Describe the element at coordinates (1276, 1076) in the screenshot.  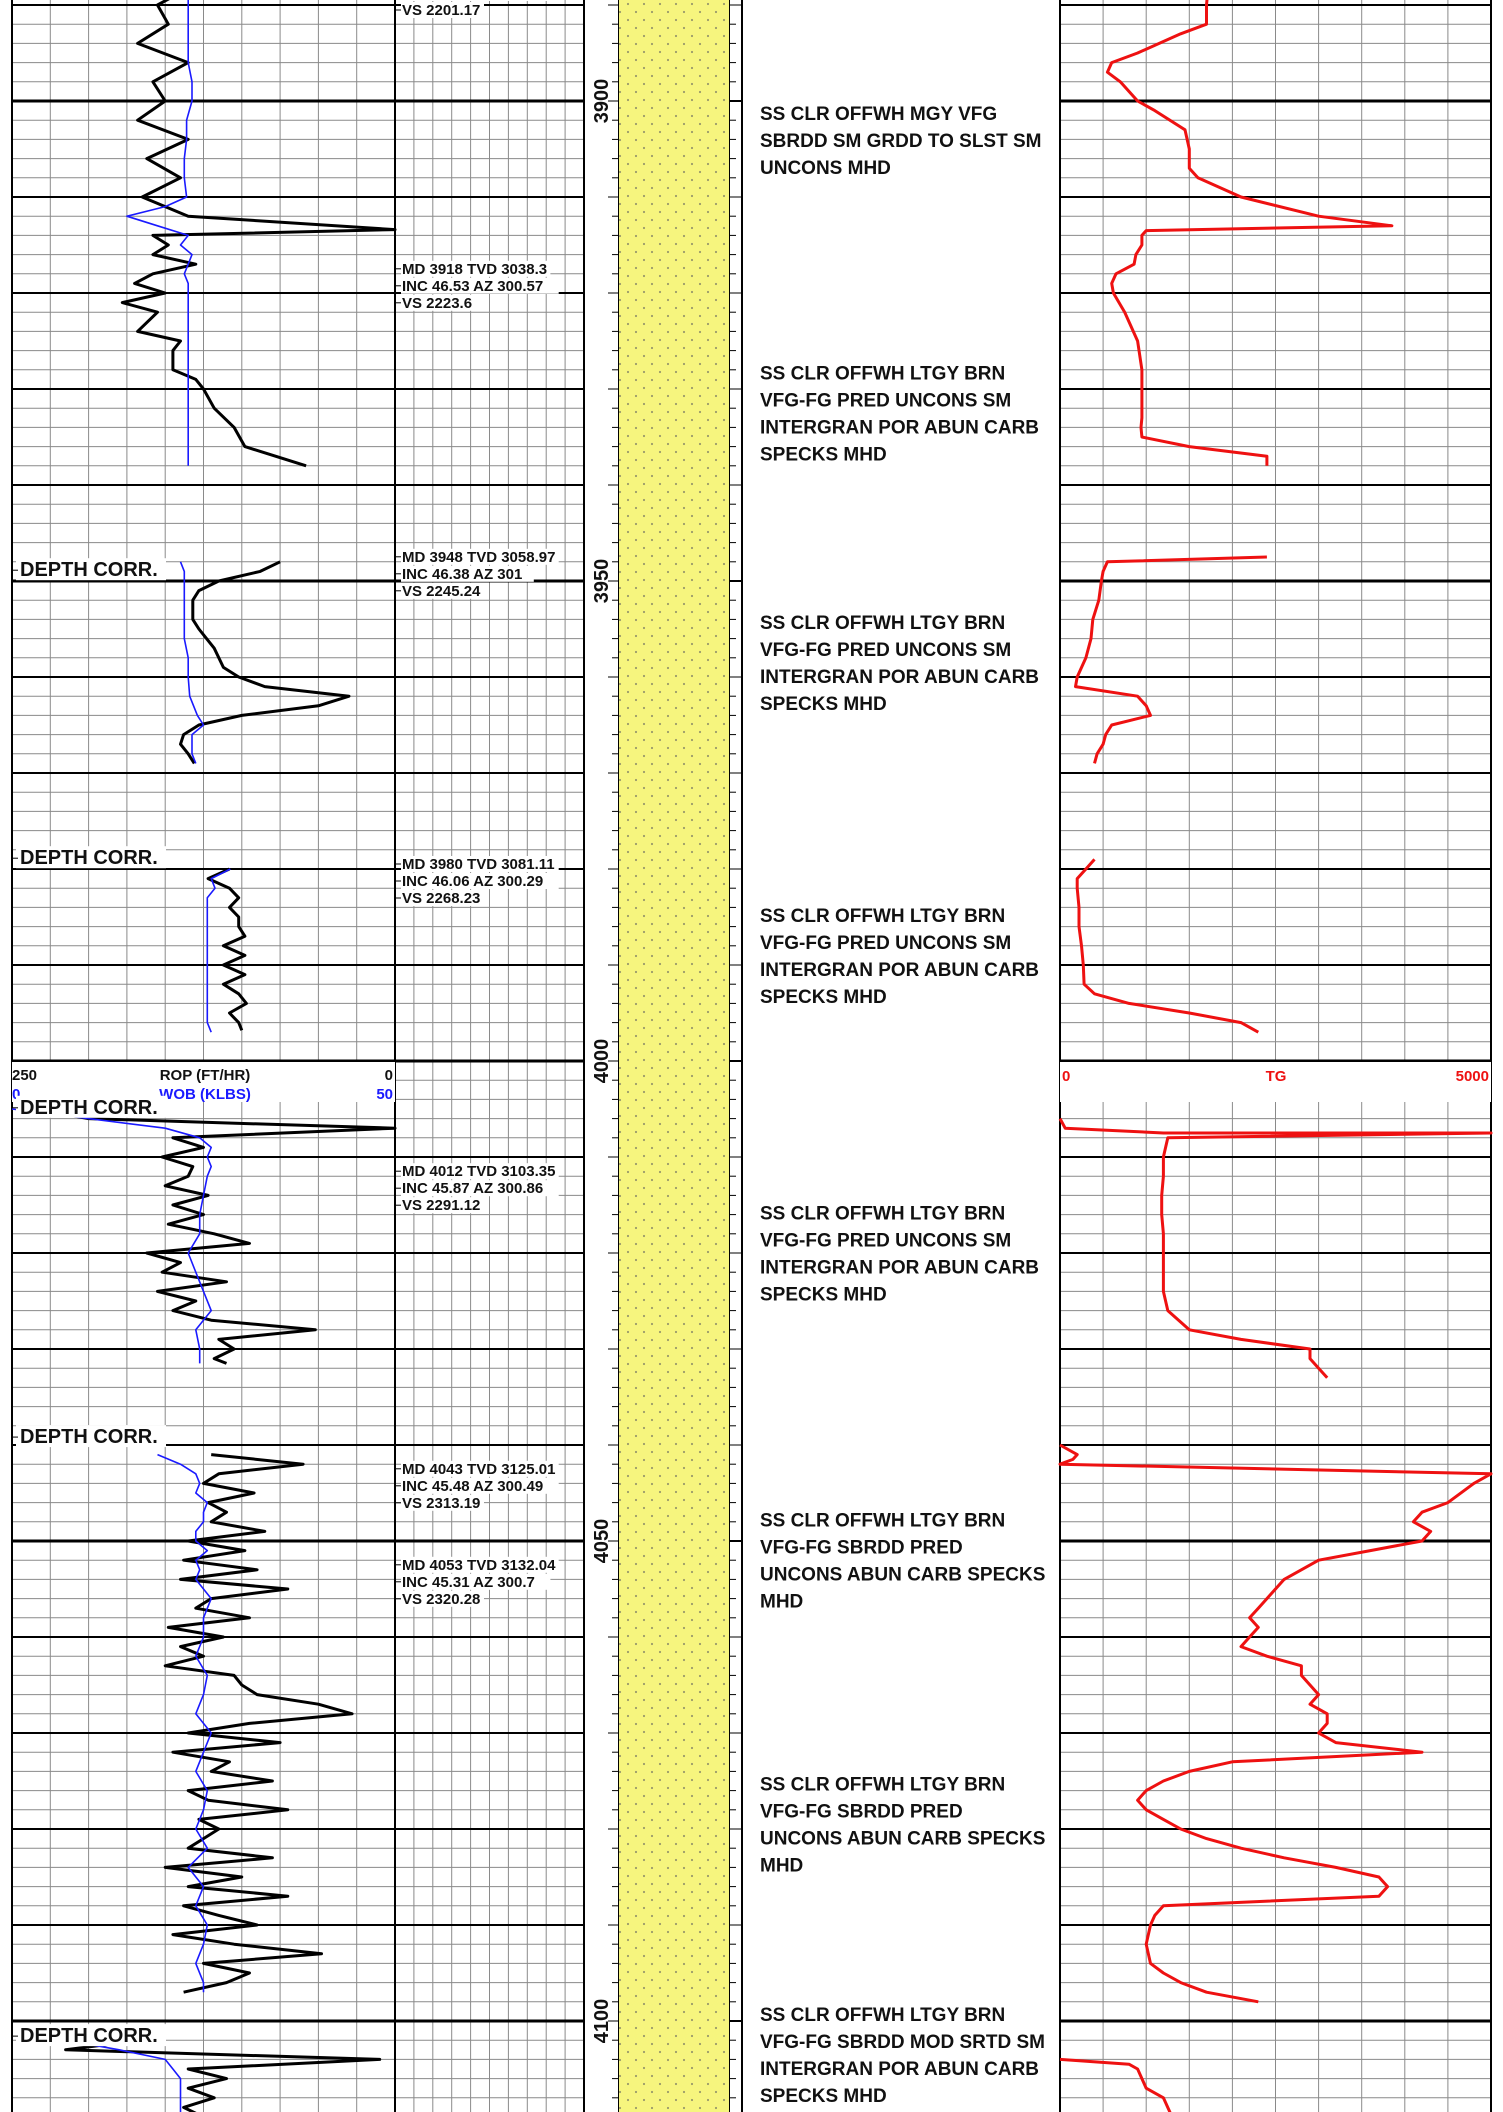
I see `tg-track-title: TG` at that location.